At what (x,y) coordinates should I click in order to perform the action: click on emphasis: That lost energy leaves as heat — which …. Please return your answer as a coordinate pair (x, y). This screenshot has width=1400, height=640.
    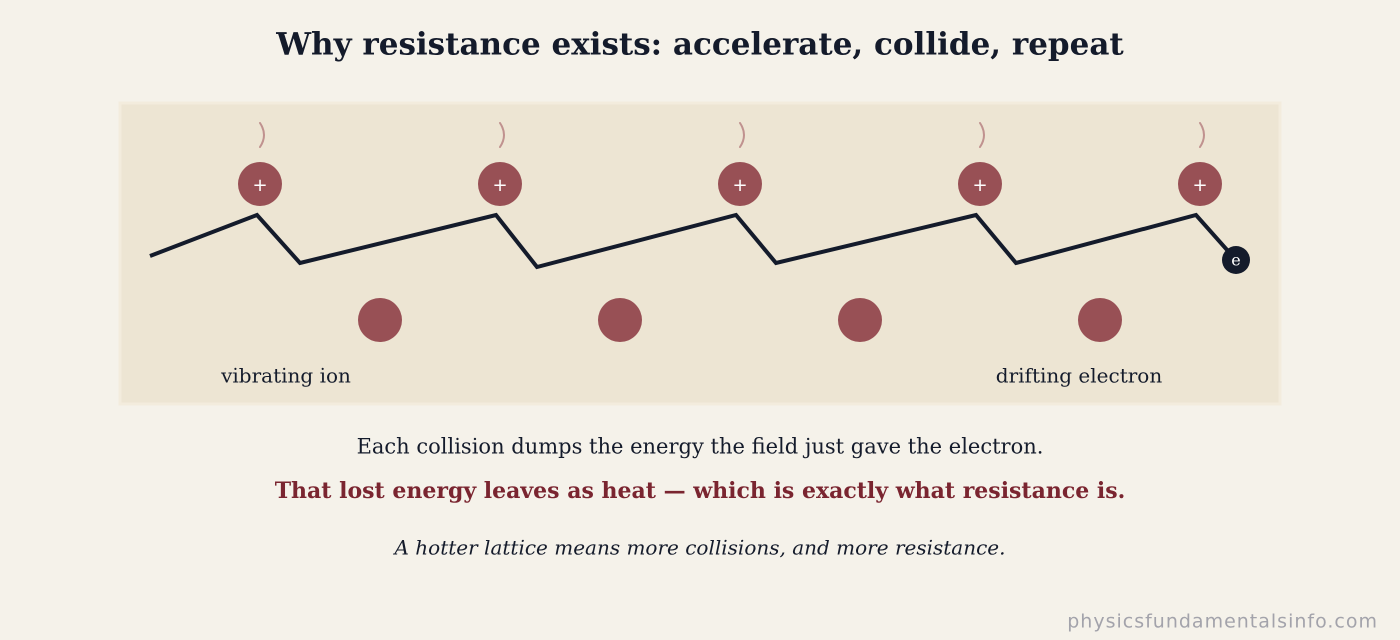
    Looking at the image, I should click on (700, 491).